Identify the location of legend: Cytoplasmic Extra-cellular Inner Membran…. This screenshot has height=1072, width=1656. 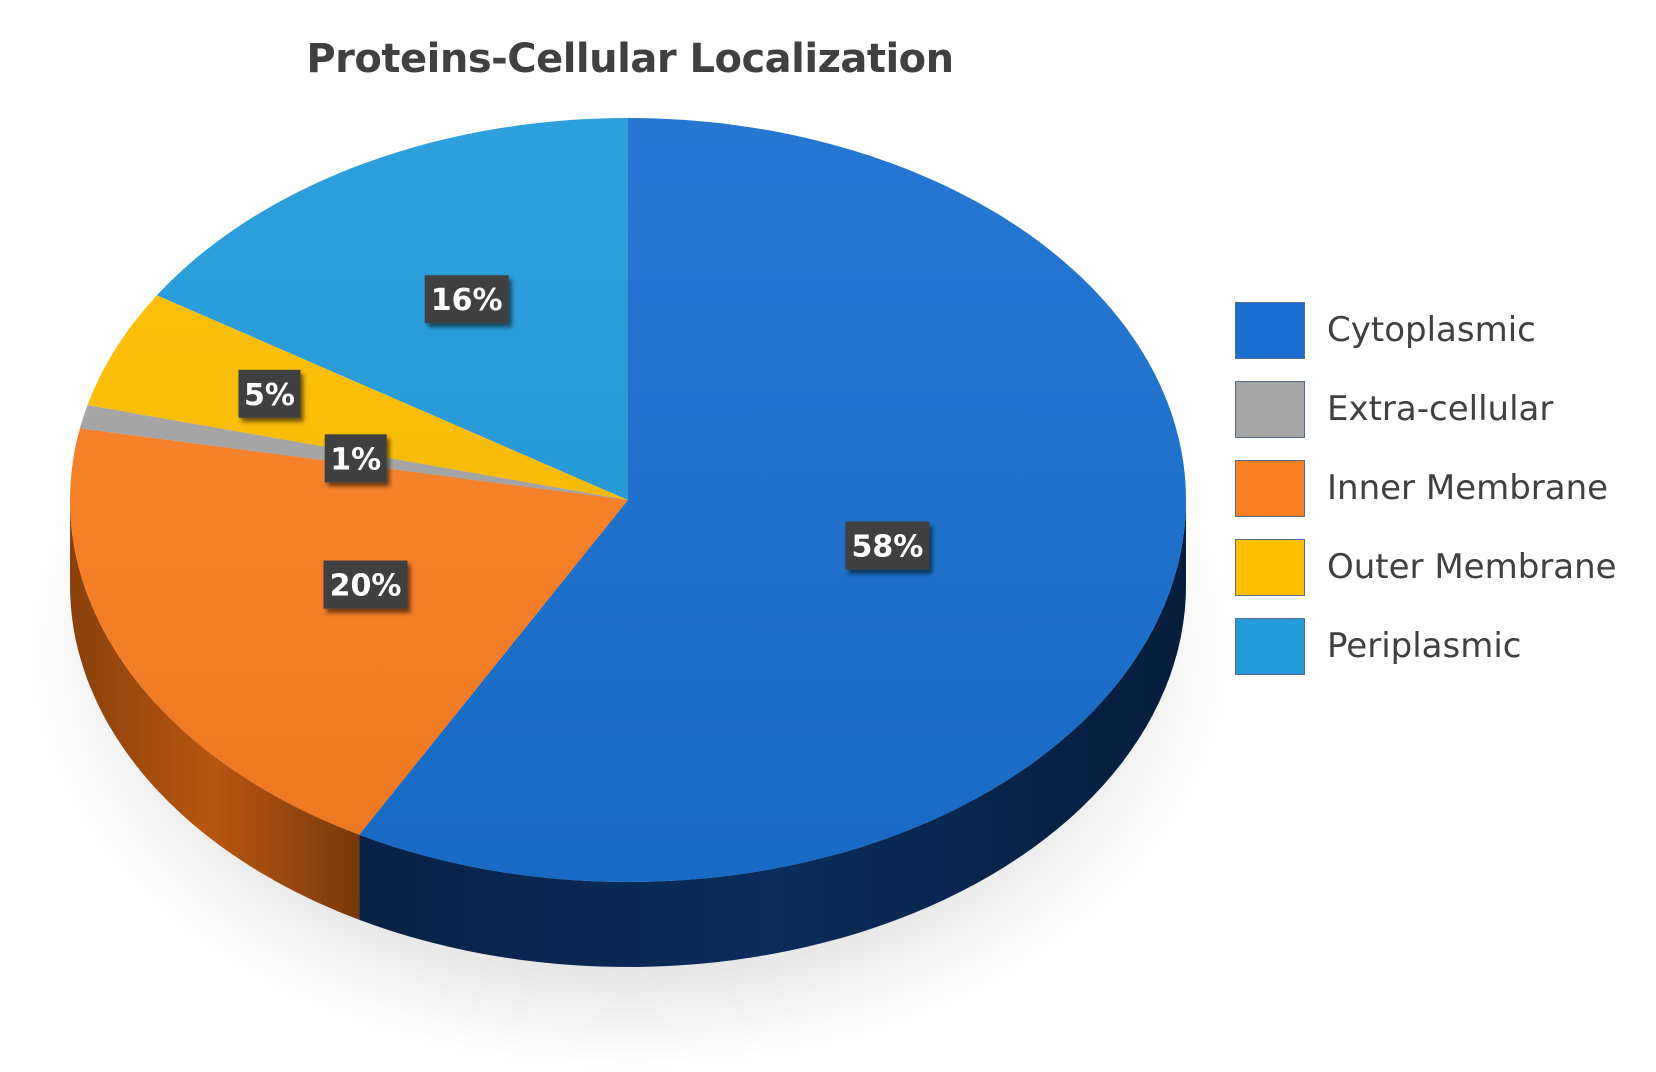
(1426, 497).